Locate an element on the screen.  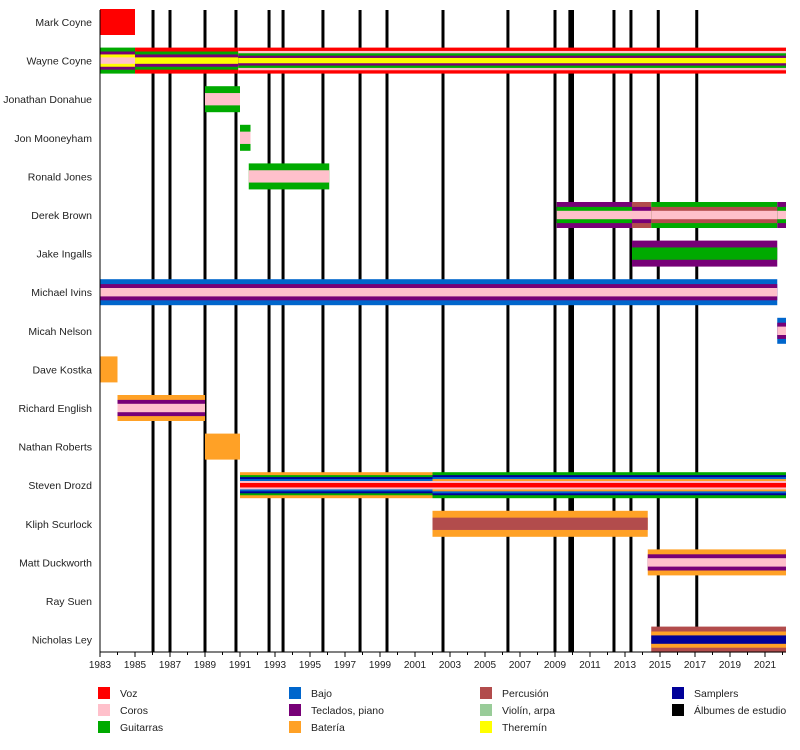
member-label: Jonathan Donahue is located at coordinates (47, 100).